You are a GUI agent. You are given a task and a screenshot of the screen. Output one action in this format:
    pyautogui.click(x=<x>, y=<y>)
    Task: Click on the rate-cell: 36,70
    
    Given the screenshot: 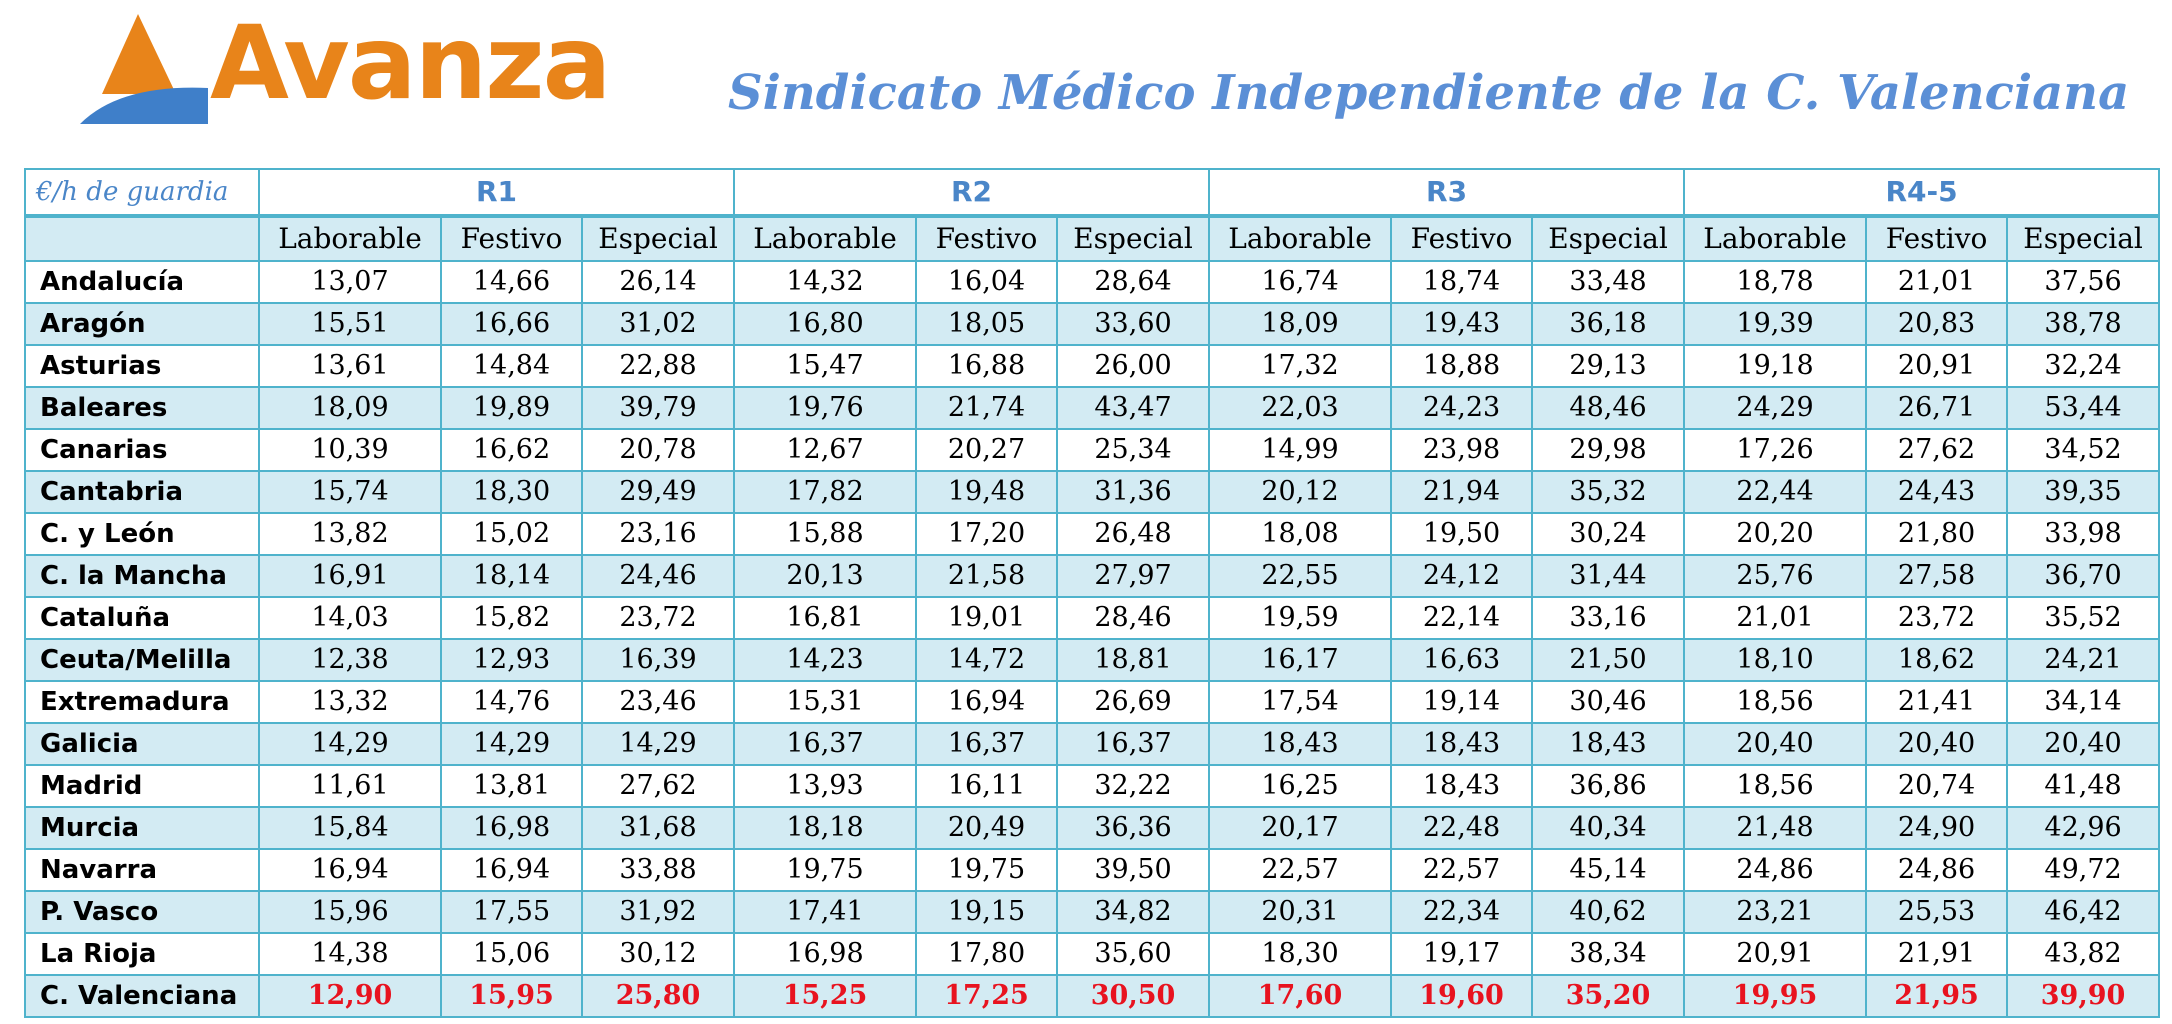 What is the action you would take?
    pyautogui.click(x=2083, y=576)
    